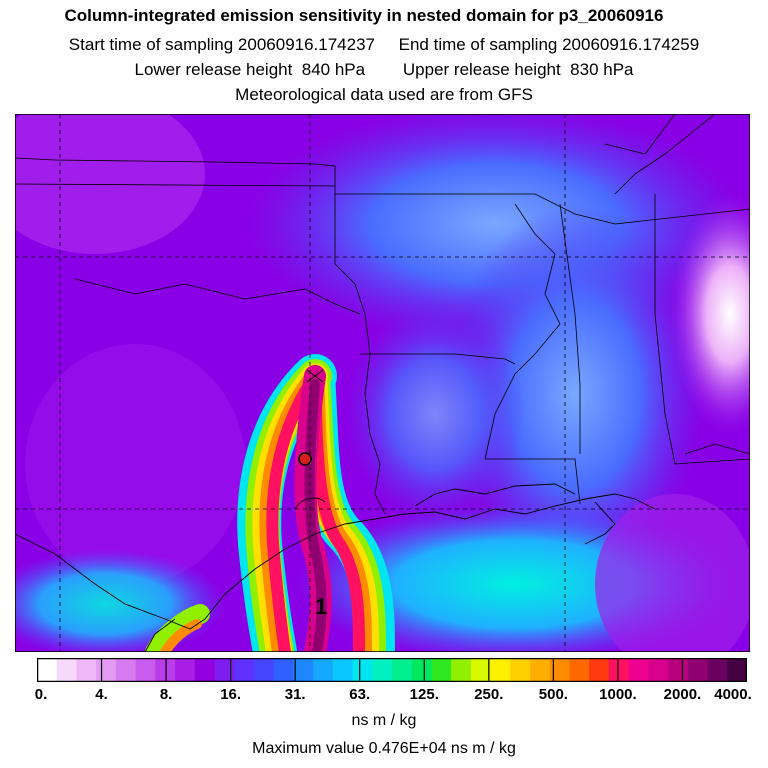 The height and width of the screenshot is (768, 768). I want to click on met-data-line: Meteorological data used are from GFS, so click(384, 94).